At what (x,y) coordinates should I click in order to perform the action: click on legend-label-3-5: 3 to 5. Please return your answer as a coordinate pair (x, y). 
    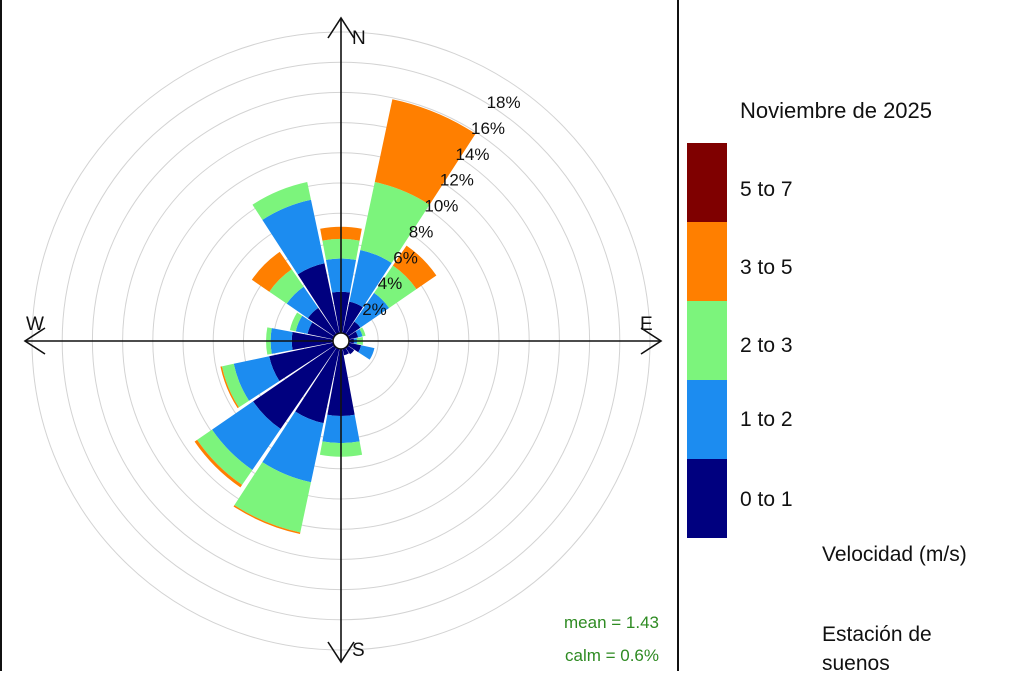
    Looking at the image, I should click on (766, 267).